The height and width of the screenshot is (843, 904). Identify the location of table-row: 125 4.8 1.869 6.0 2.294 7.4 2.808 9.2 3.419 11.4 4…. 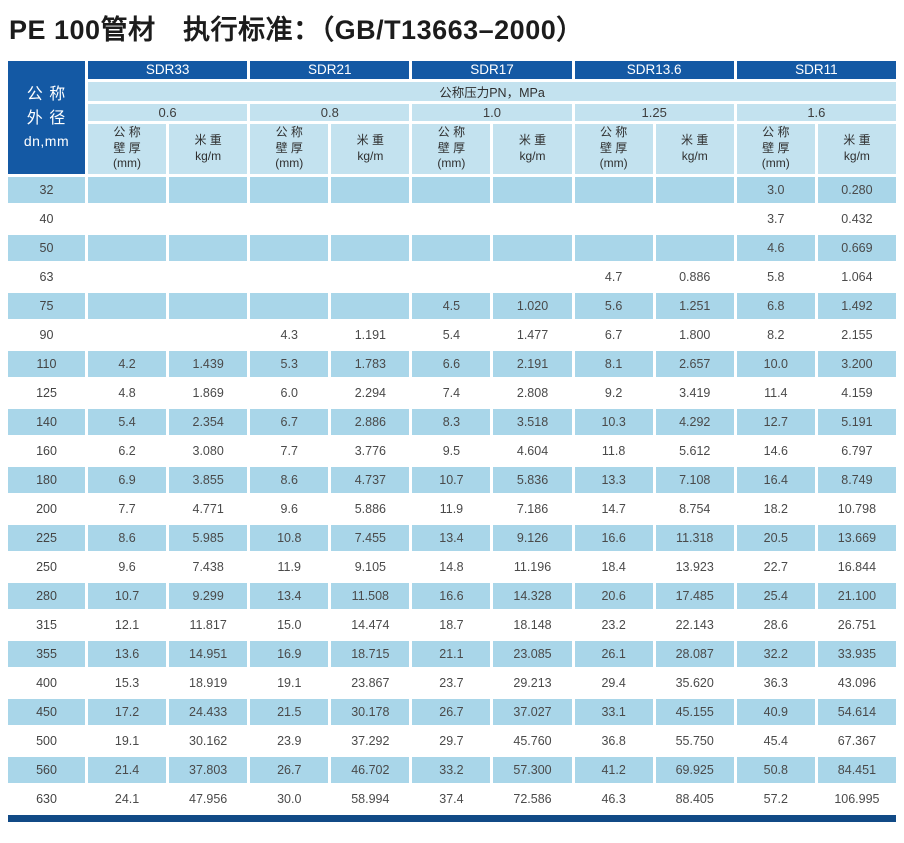
(452, 392).